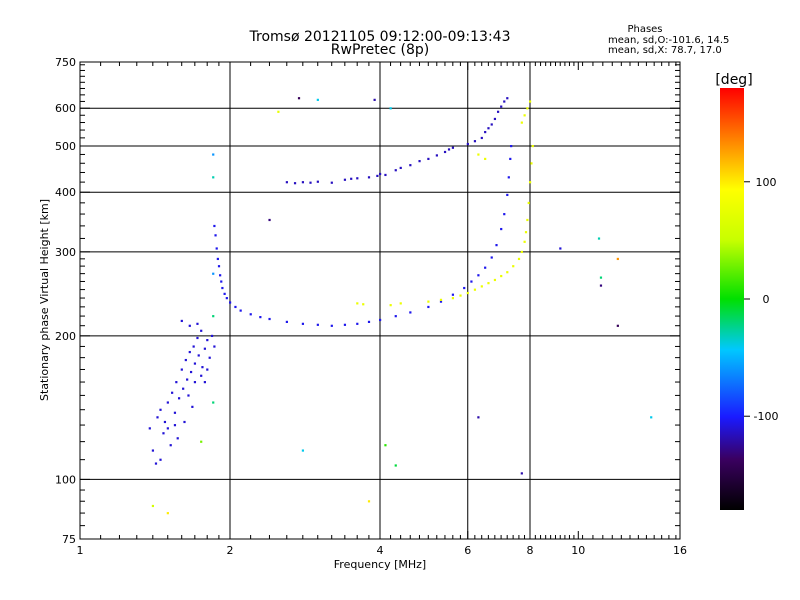 This screenshot has width=800, height=600. What do you see at coordinates (69, 539) in the screenshot?
I see `y-tick-label: 75` at bounding box center [69, 539].